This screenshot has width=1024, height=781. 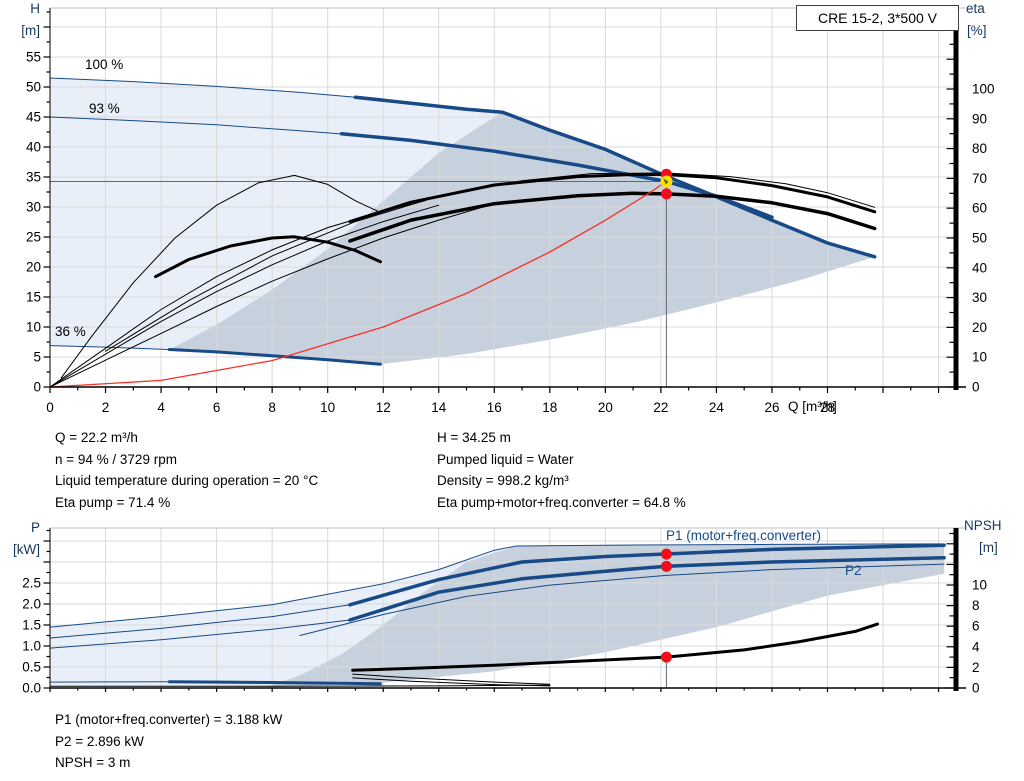 I want to click on x-tick-label: 4, so click(x=161, y=407).